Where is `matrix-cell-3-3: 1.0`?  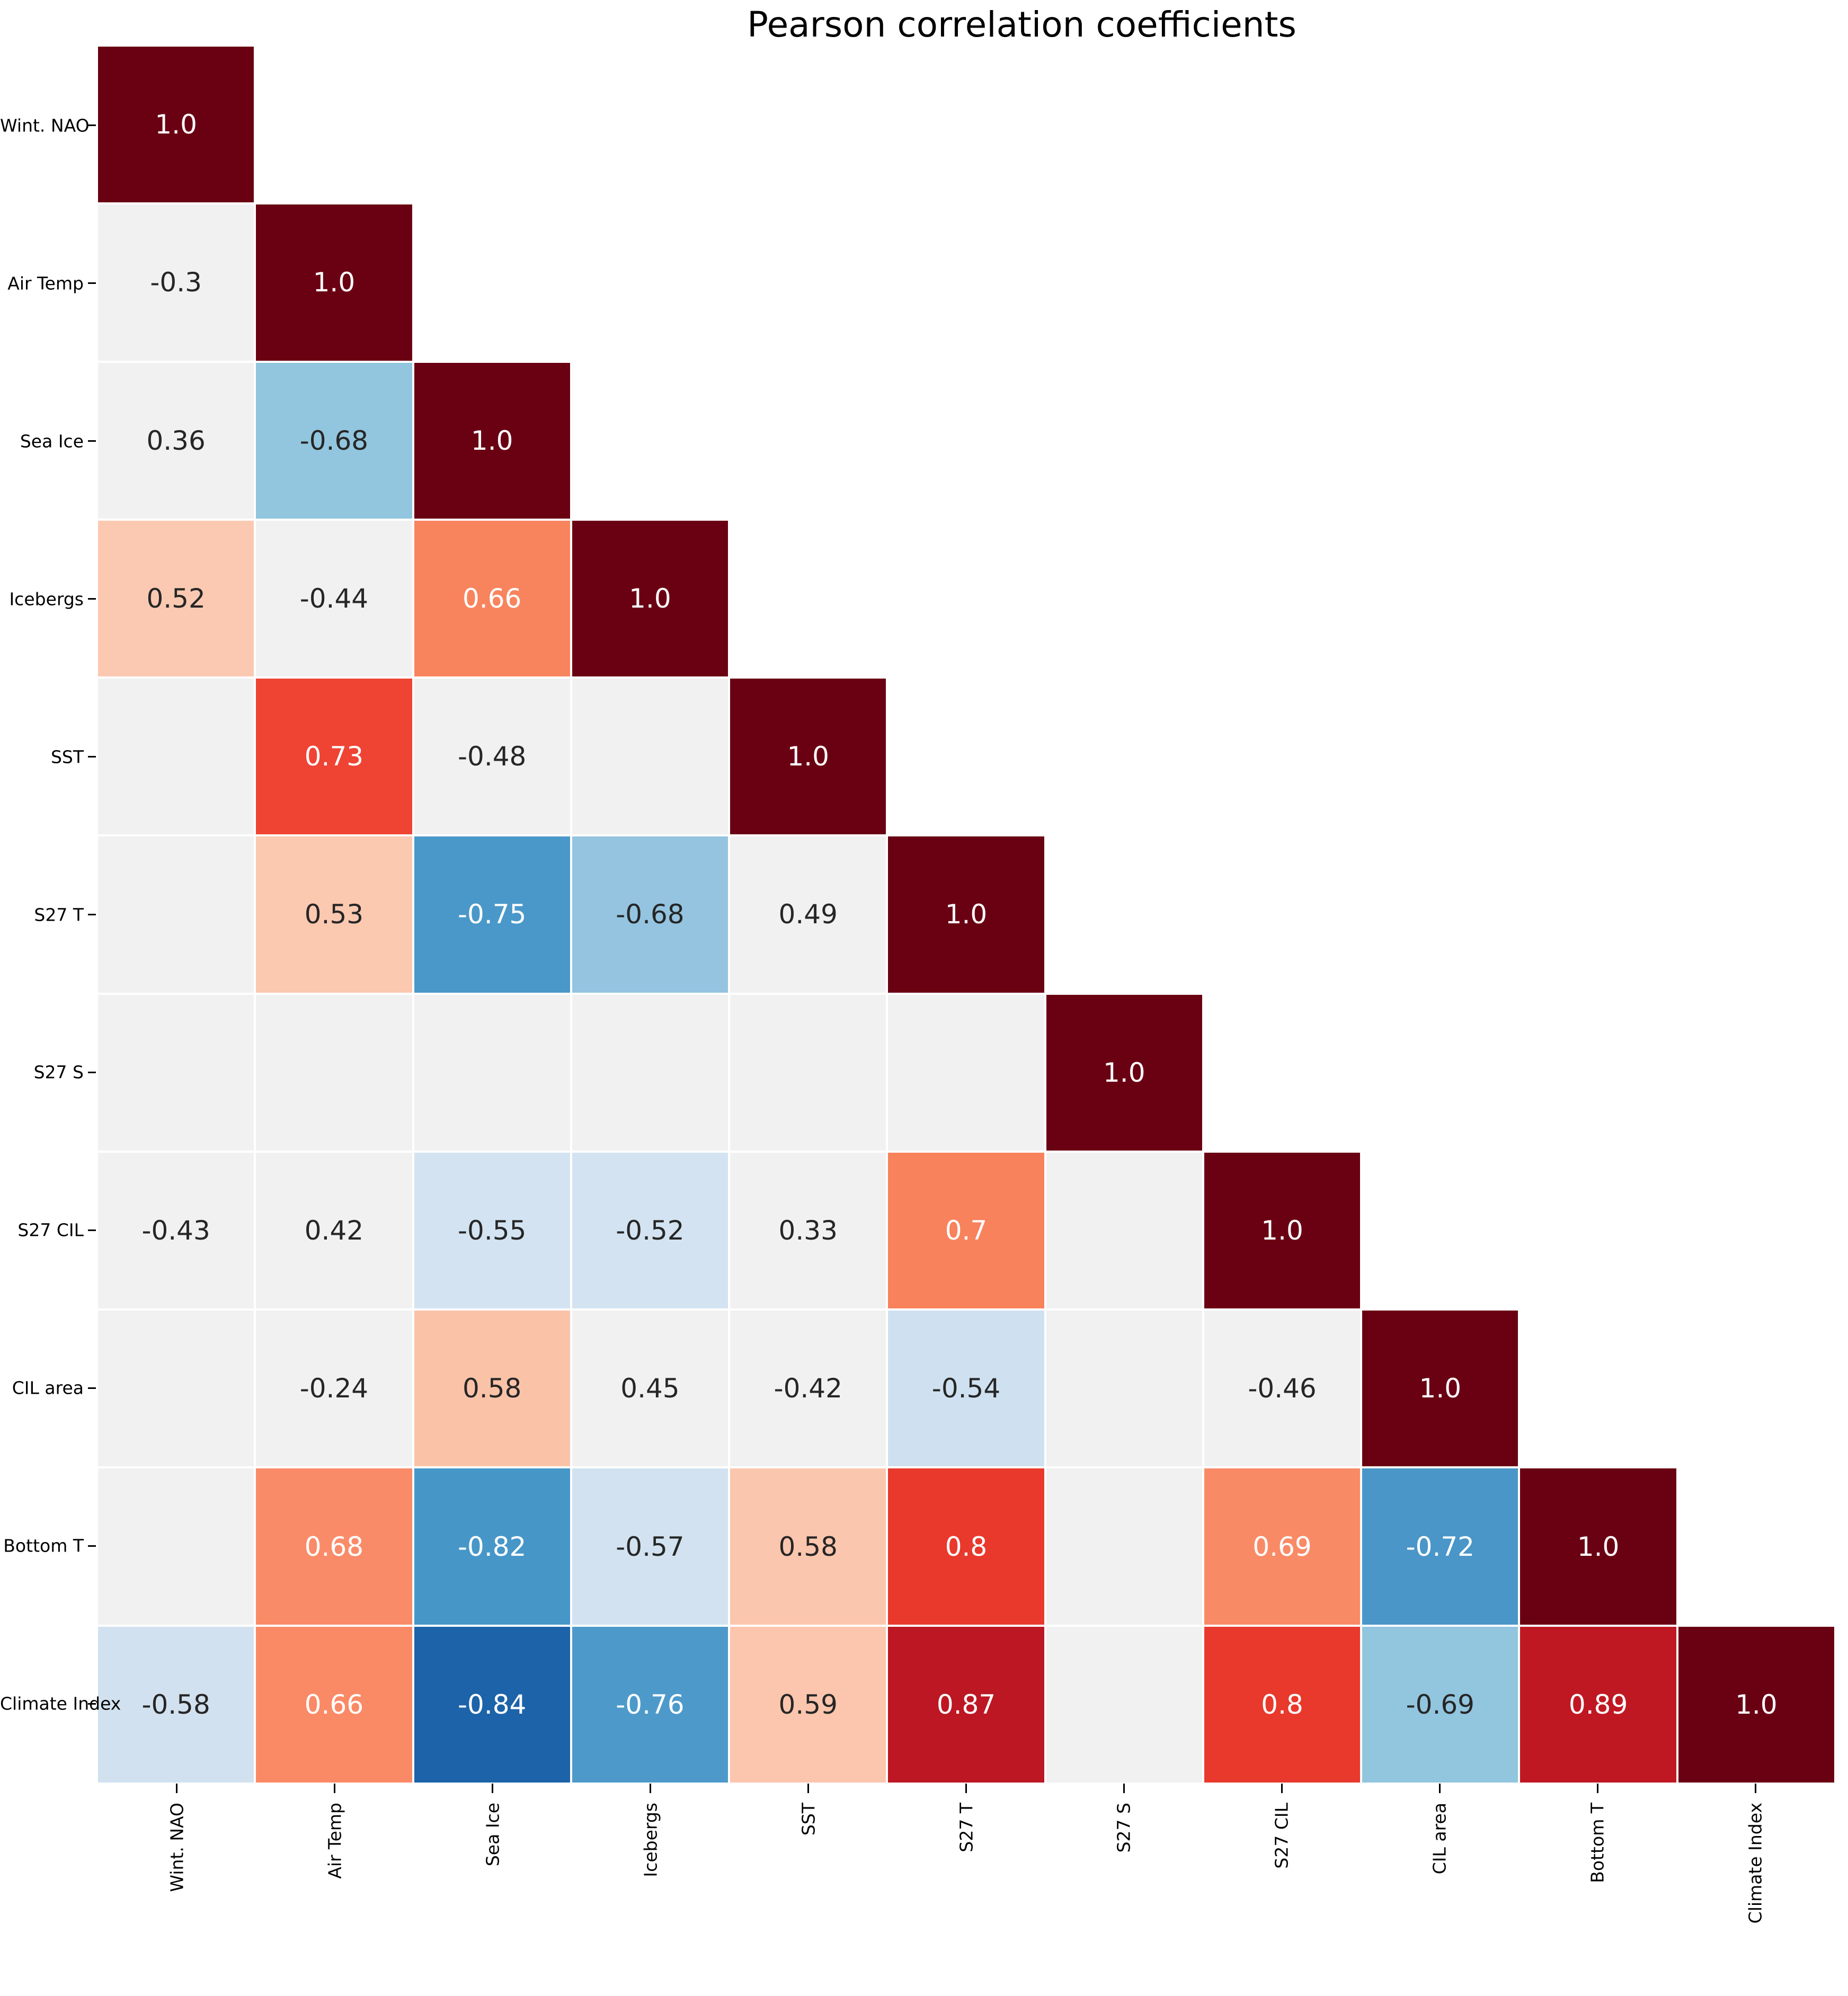 matrix-cell-3-3: 1.0 is located at coordinates (650, 598).